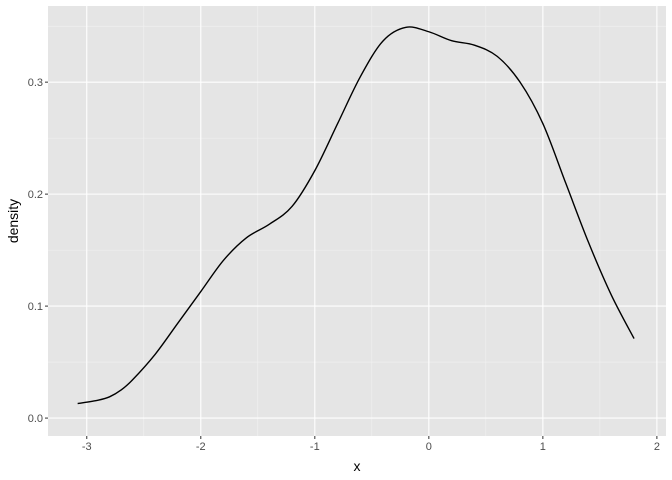 The image size is (672, 480). I want to click on x-tick-label: -3, so click(87, 447).